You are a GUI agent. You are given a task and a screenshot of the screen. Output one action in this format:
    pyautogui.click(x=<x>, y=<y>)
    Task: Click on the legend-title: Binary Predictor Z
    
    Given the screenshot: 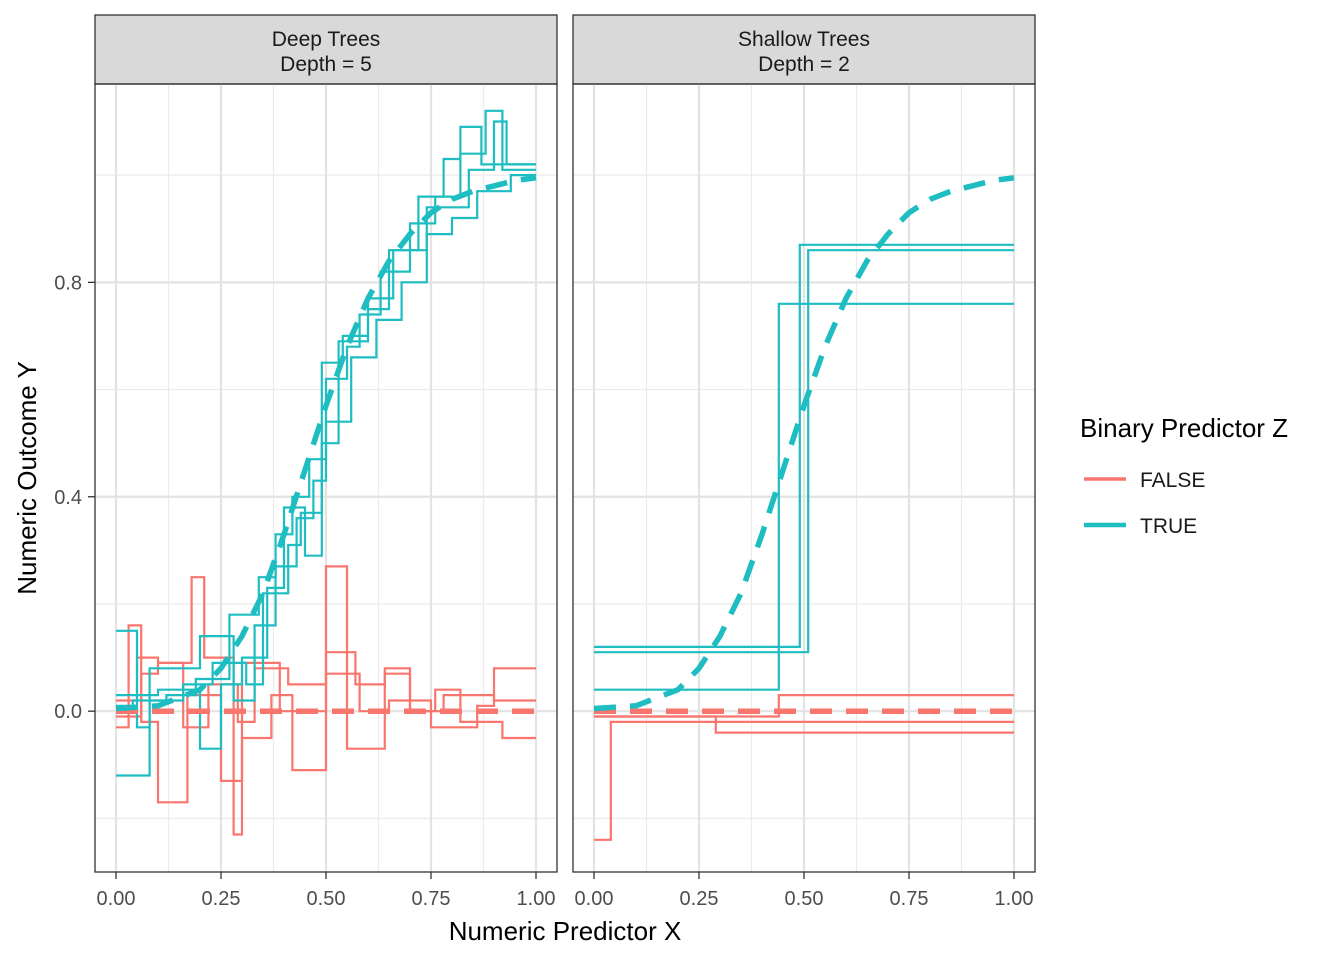 What is the action you would take?
    pyautogui.click(x=1184, y=428)
    